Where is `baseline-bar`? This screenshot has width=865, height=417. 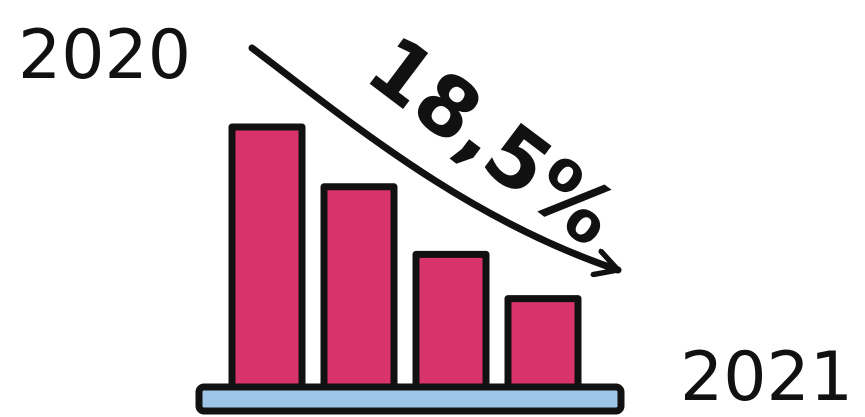 baseline-bar is located at coordinates (410, 399).